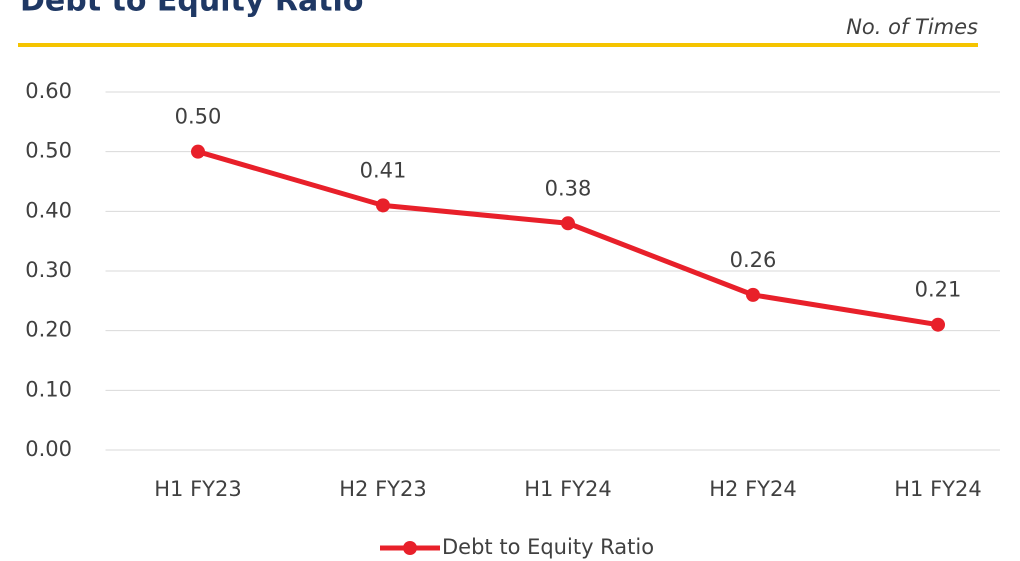 This screenshot has width=1020, height=561. I want to click on data-label: 0.41, so click(383, 170).